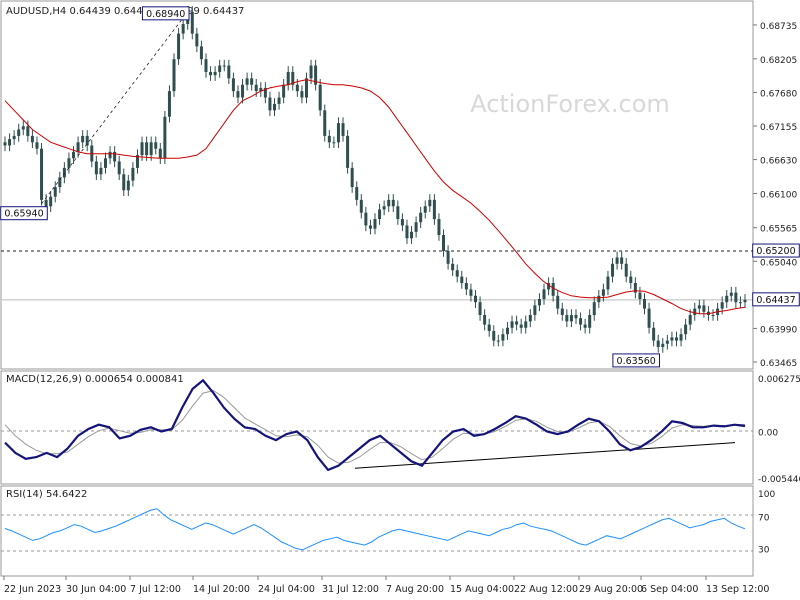 The height and width of the screenshot is (600, 800). What do you see at coordinates (778, 27) in the screenshot?
I see `price-tick-label: 0.68735` at bounding box center [778, 27].